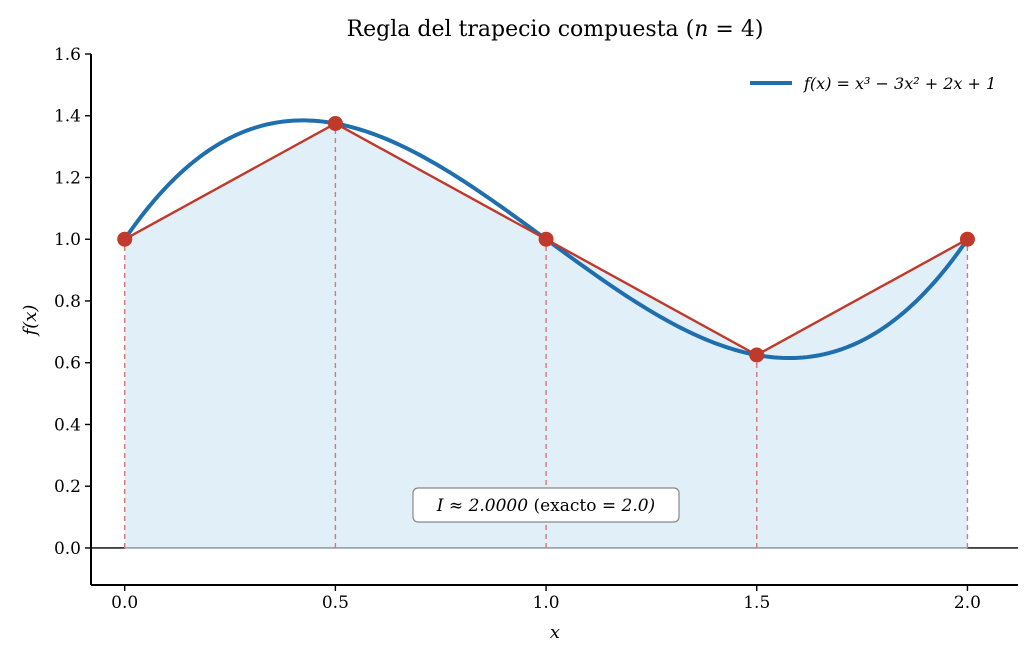  Describe the element at coordinates (30, 321) in the screenshot. I see `y-axis-label: f(x)` at that location.